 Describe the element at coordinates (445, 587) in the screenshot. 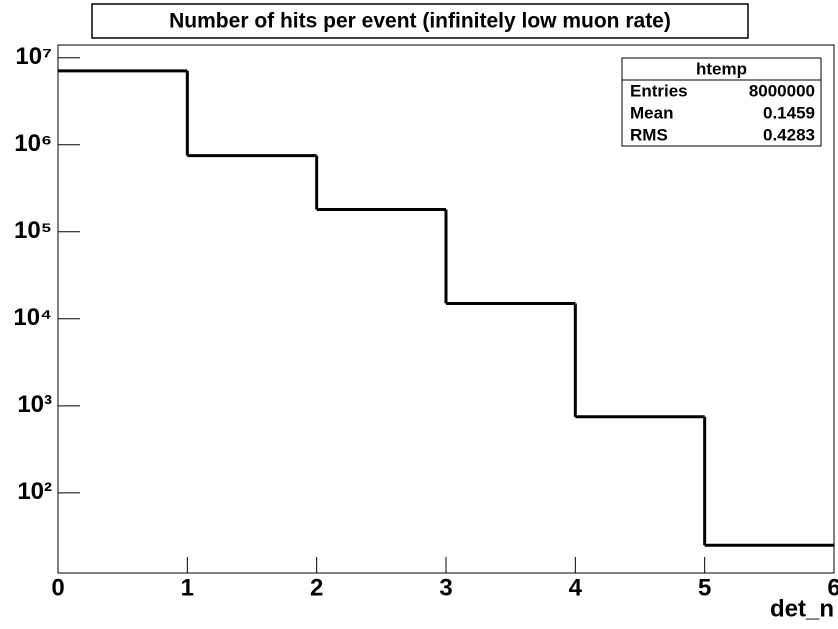

I see `x-tick-label: 3` at that location.